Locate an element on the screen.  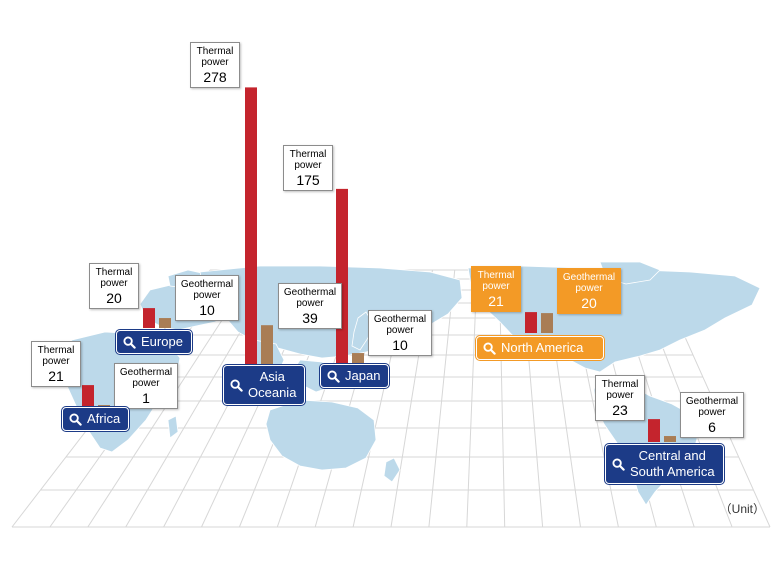
geothermal-label-central-and-south-america: Geothermal power 6 is located at coordinates (712, 415).